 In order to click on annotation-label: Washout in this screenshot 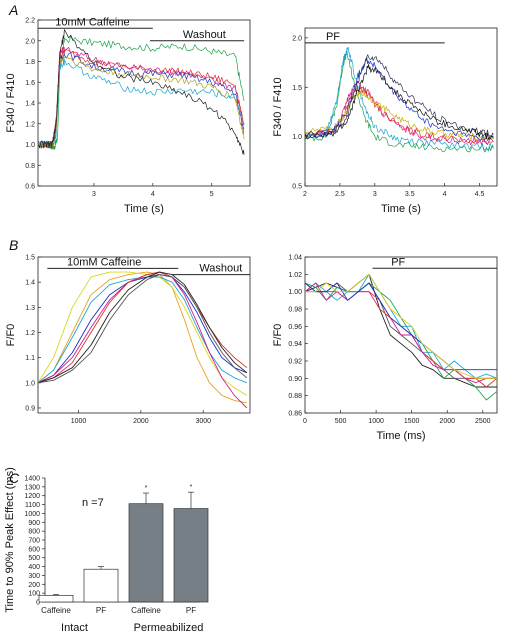, I will do `click(204, 35)`.